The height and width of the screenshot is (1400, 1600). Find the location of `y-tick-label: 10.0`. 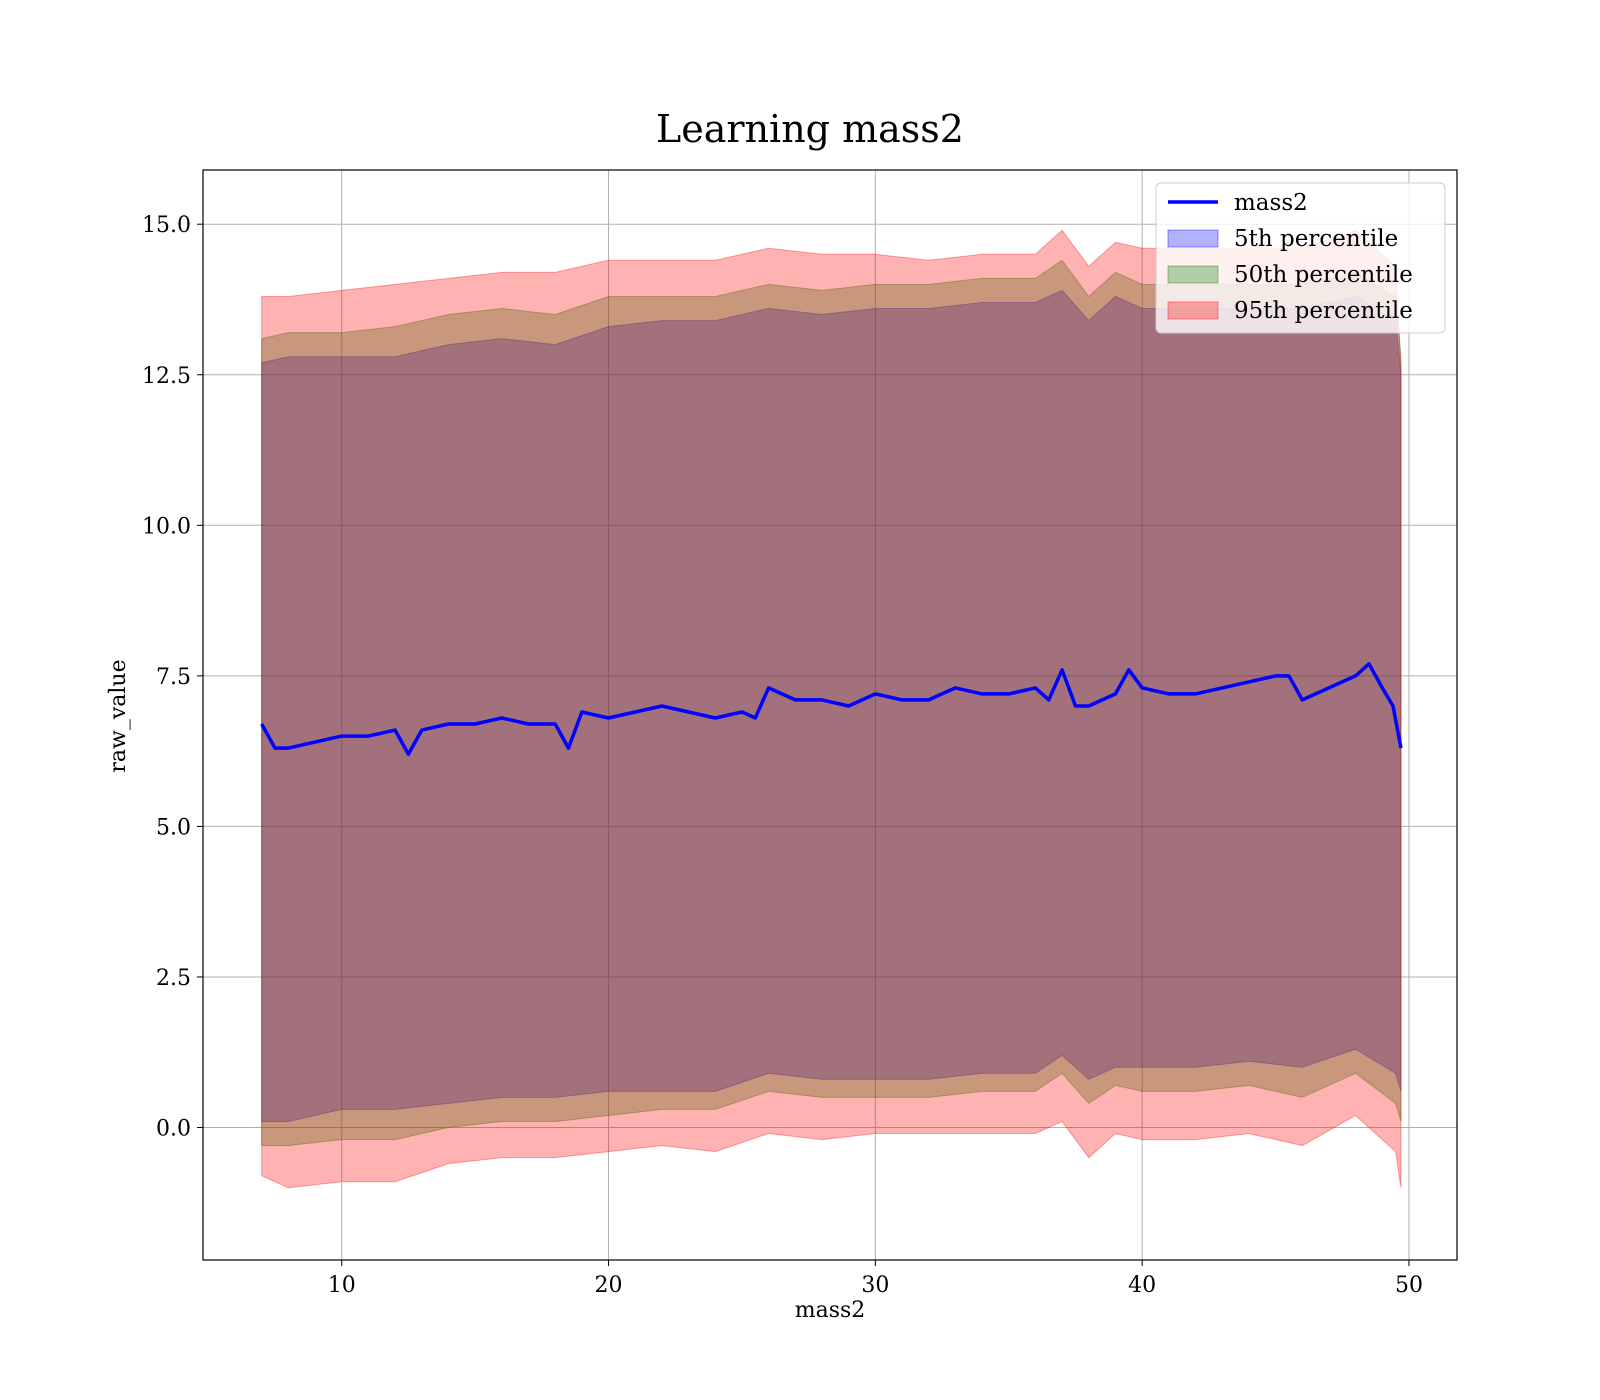

y-tick-label: 10.0 is located at coordinates (166, 526).